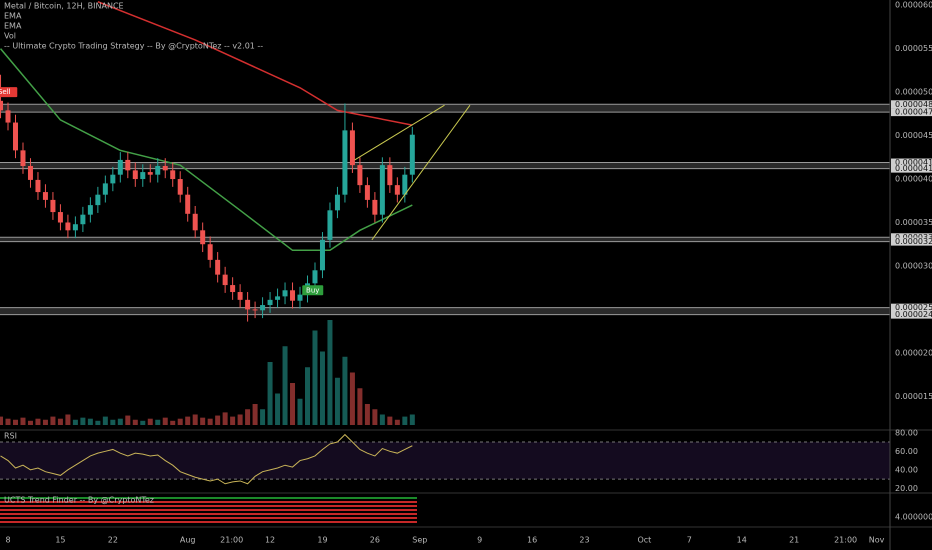  Describe the element at coordinates (913, 104) in the screenshot. I see `level-label: 0.00004860` at that location.